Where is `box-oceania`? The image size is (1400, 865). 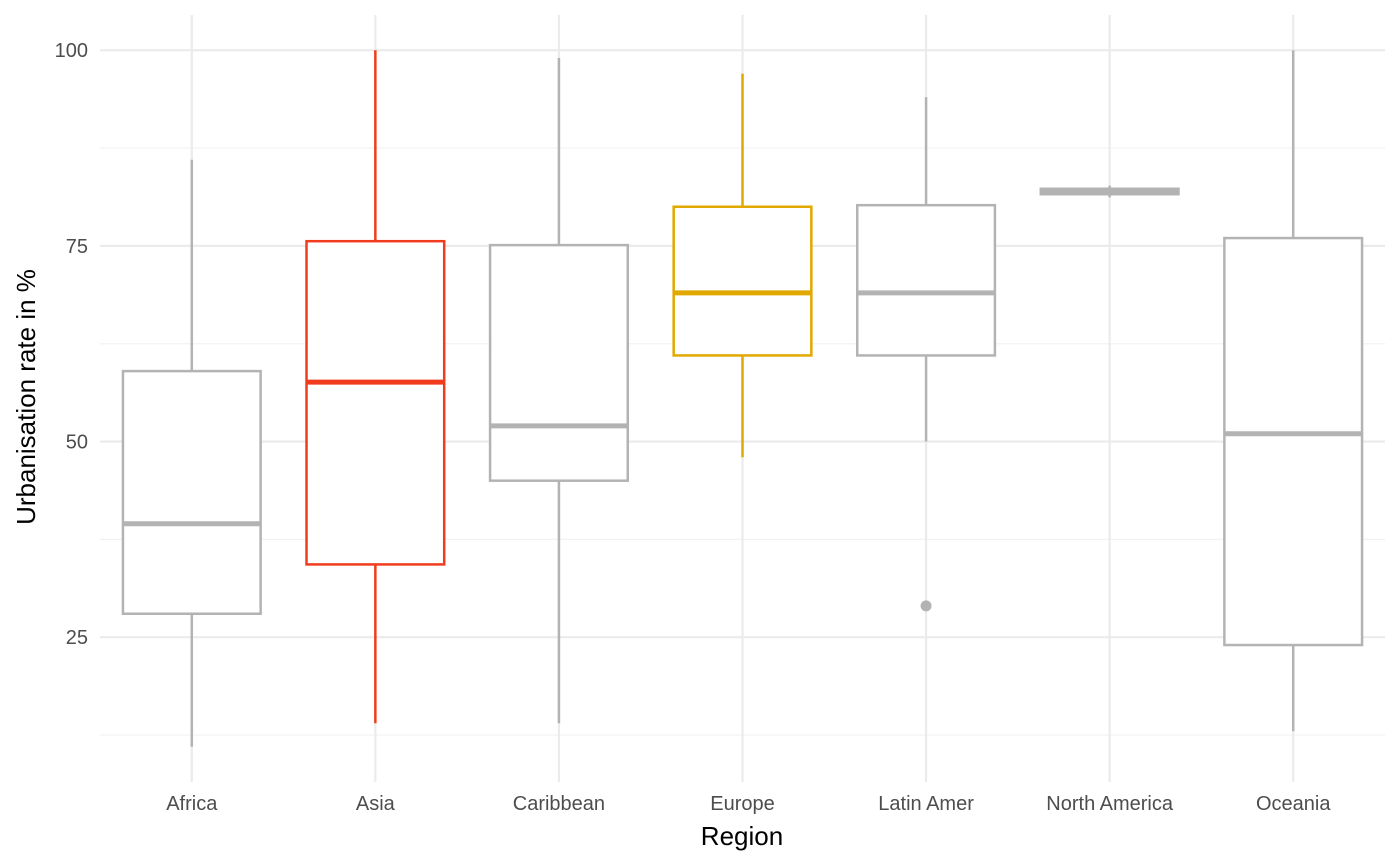 box-oceania is located at coordinates (1293, 391).